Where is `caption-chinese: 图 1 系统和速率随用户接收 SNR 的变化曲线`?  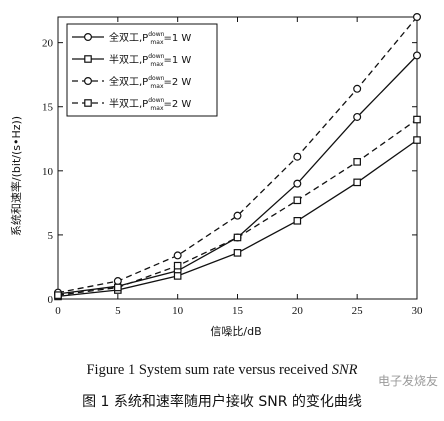
caption-chinese: 图 1 系统和速率随用户接收 SNR 的变化曲线 is located at coordinates (222, 402).